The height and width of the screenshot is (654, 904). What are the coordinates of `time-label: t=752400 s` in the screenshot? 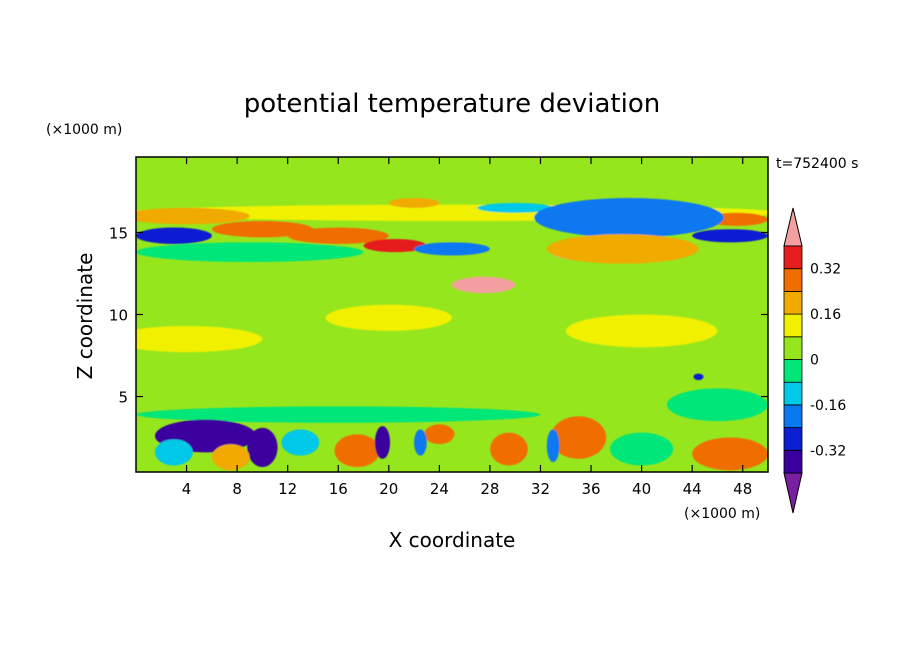 It's located at (817, 164).